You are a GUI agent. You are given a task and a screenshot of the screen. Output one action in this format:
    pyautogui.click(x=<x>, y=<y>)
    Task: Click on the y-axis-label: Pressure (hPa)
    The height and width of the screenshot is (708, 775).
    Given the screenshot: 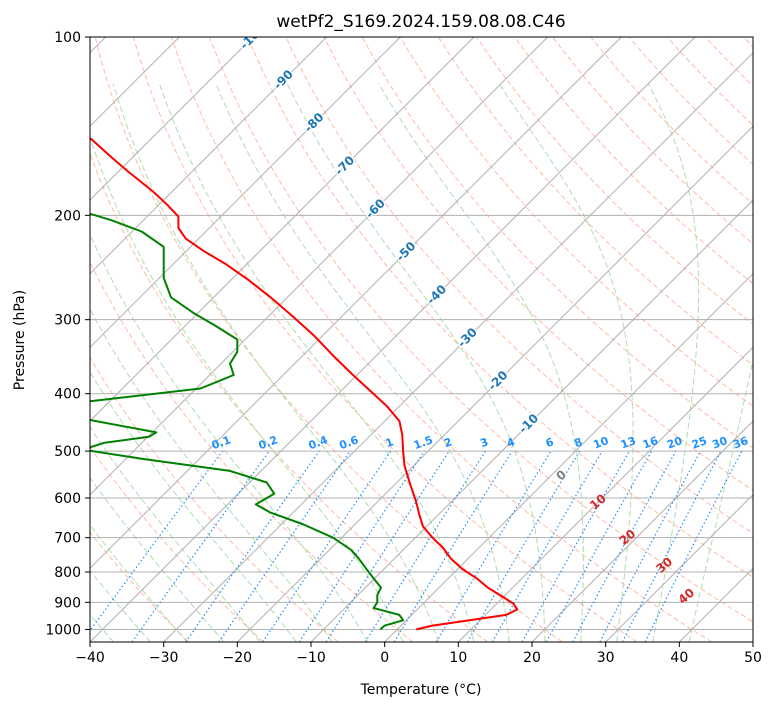 What is the action you would take?
    pyautogui.click(x=20, y=340)
    